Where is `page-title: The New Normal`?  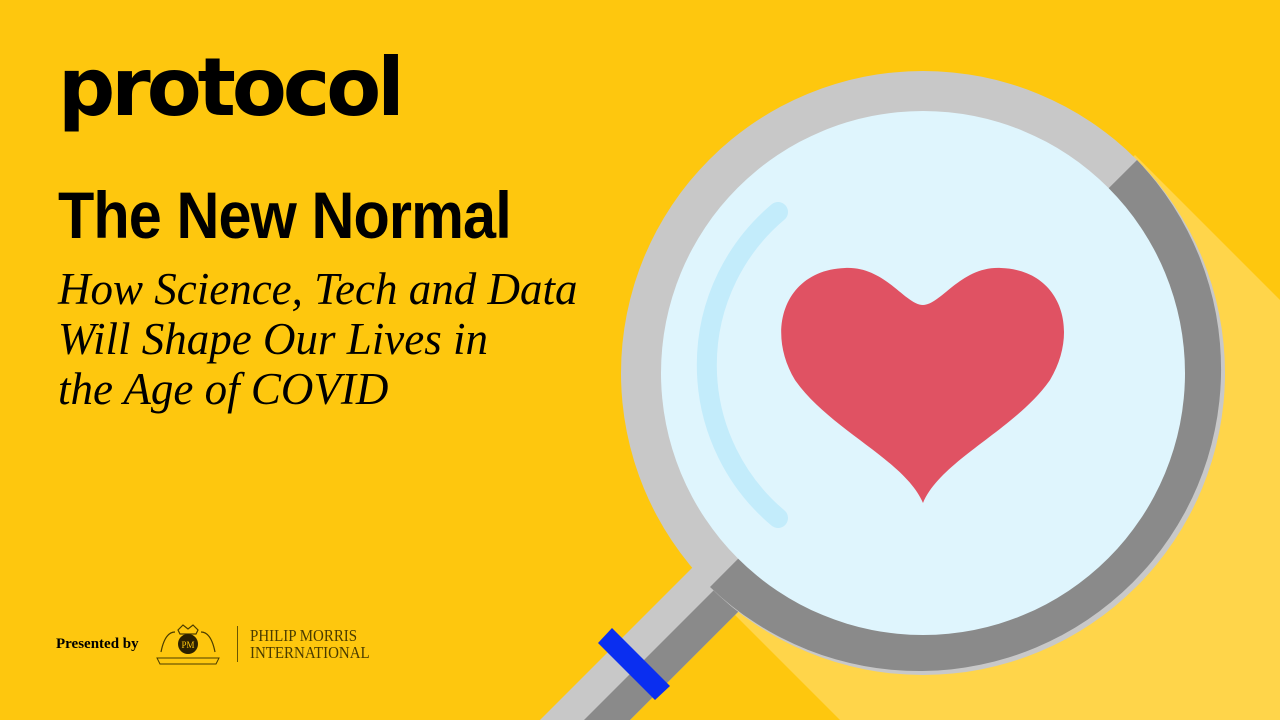
page-title: The New Normal is located at coordinates (285, 215).